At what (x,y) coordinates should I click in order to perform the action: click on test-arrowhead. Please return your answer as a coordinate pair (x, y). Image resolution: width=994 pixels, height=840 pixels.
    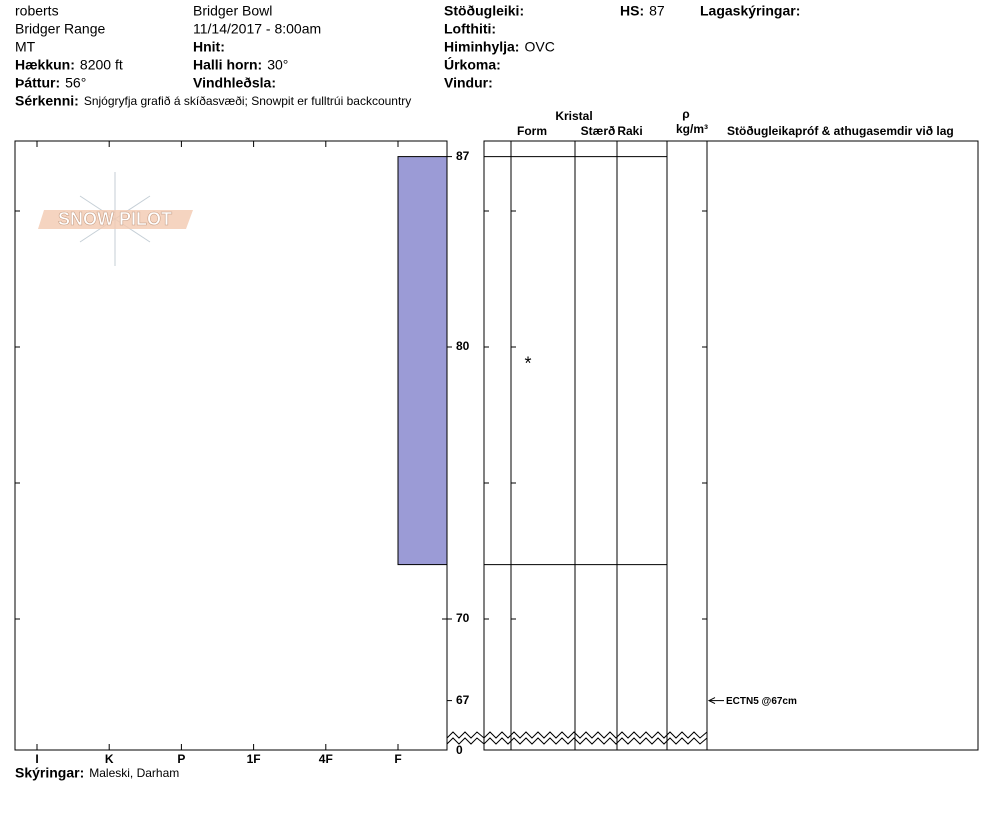
    Looking at the image, I should click on (711, 701).